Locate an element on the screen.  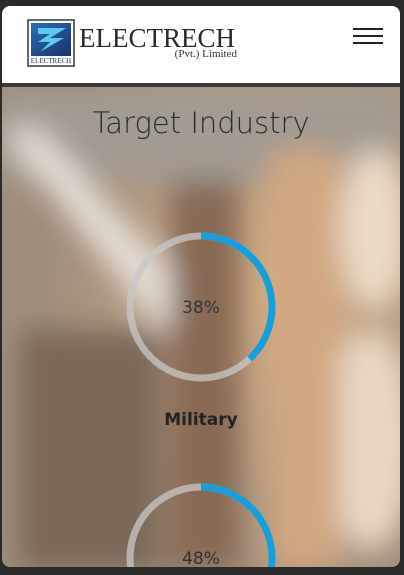
tagline: (Pvt.) Limited is located at coordinates (206, 54).